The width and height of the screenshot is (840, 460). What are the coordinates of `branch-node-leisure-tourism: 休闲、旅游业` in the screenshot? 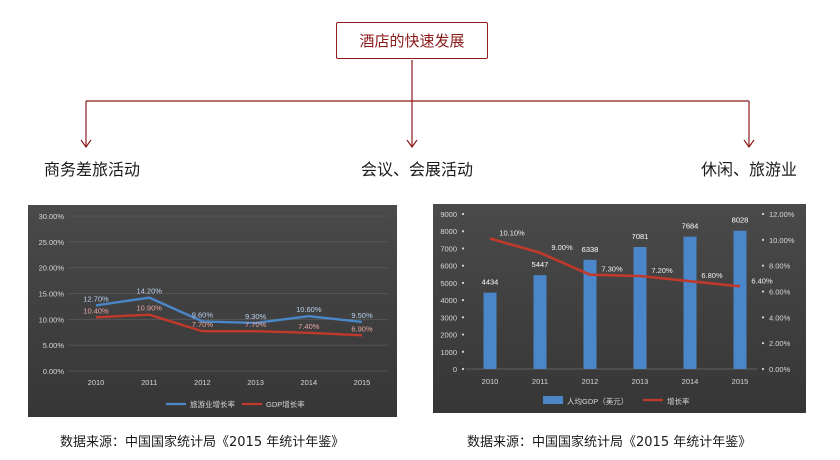 It's located at (749, 169).